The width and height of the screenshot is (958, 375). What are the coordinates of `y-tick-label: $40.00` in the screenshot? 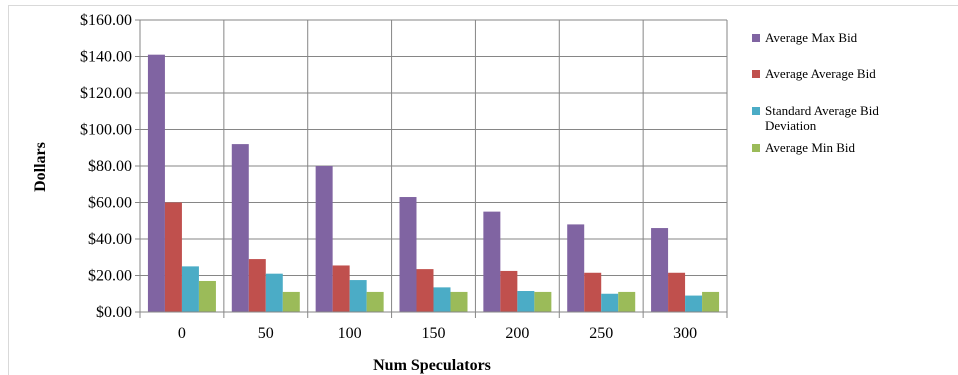 It's located at (110, 239).